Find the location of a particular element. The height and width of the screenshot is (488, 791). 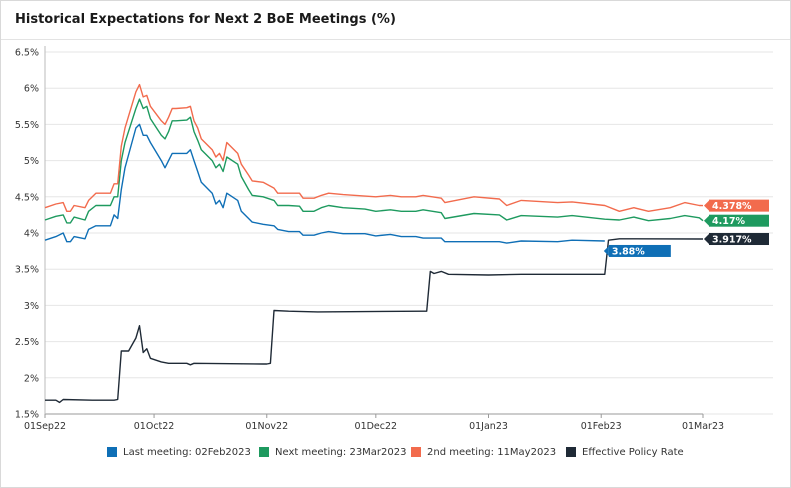

legend-label: Next meeting: 23Mar2023 is located at coordinates (341, 452).